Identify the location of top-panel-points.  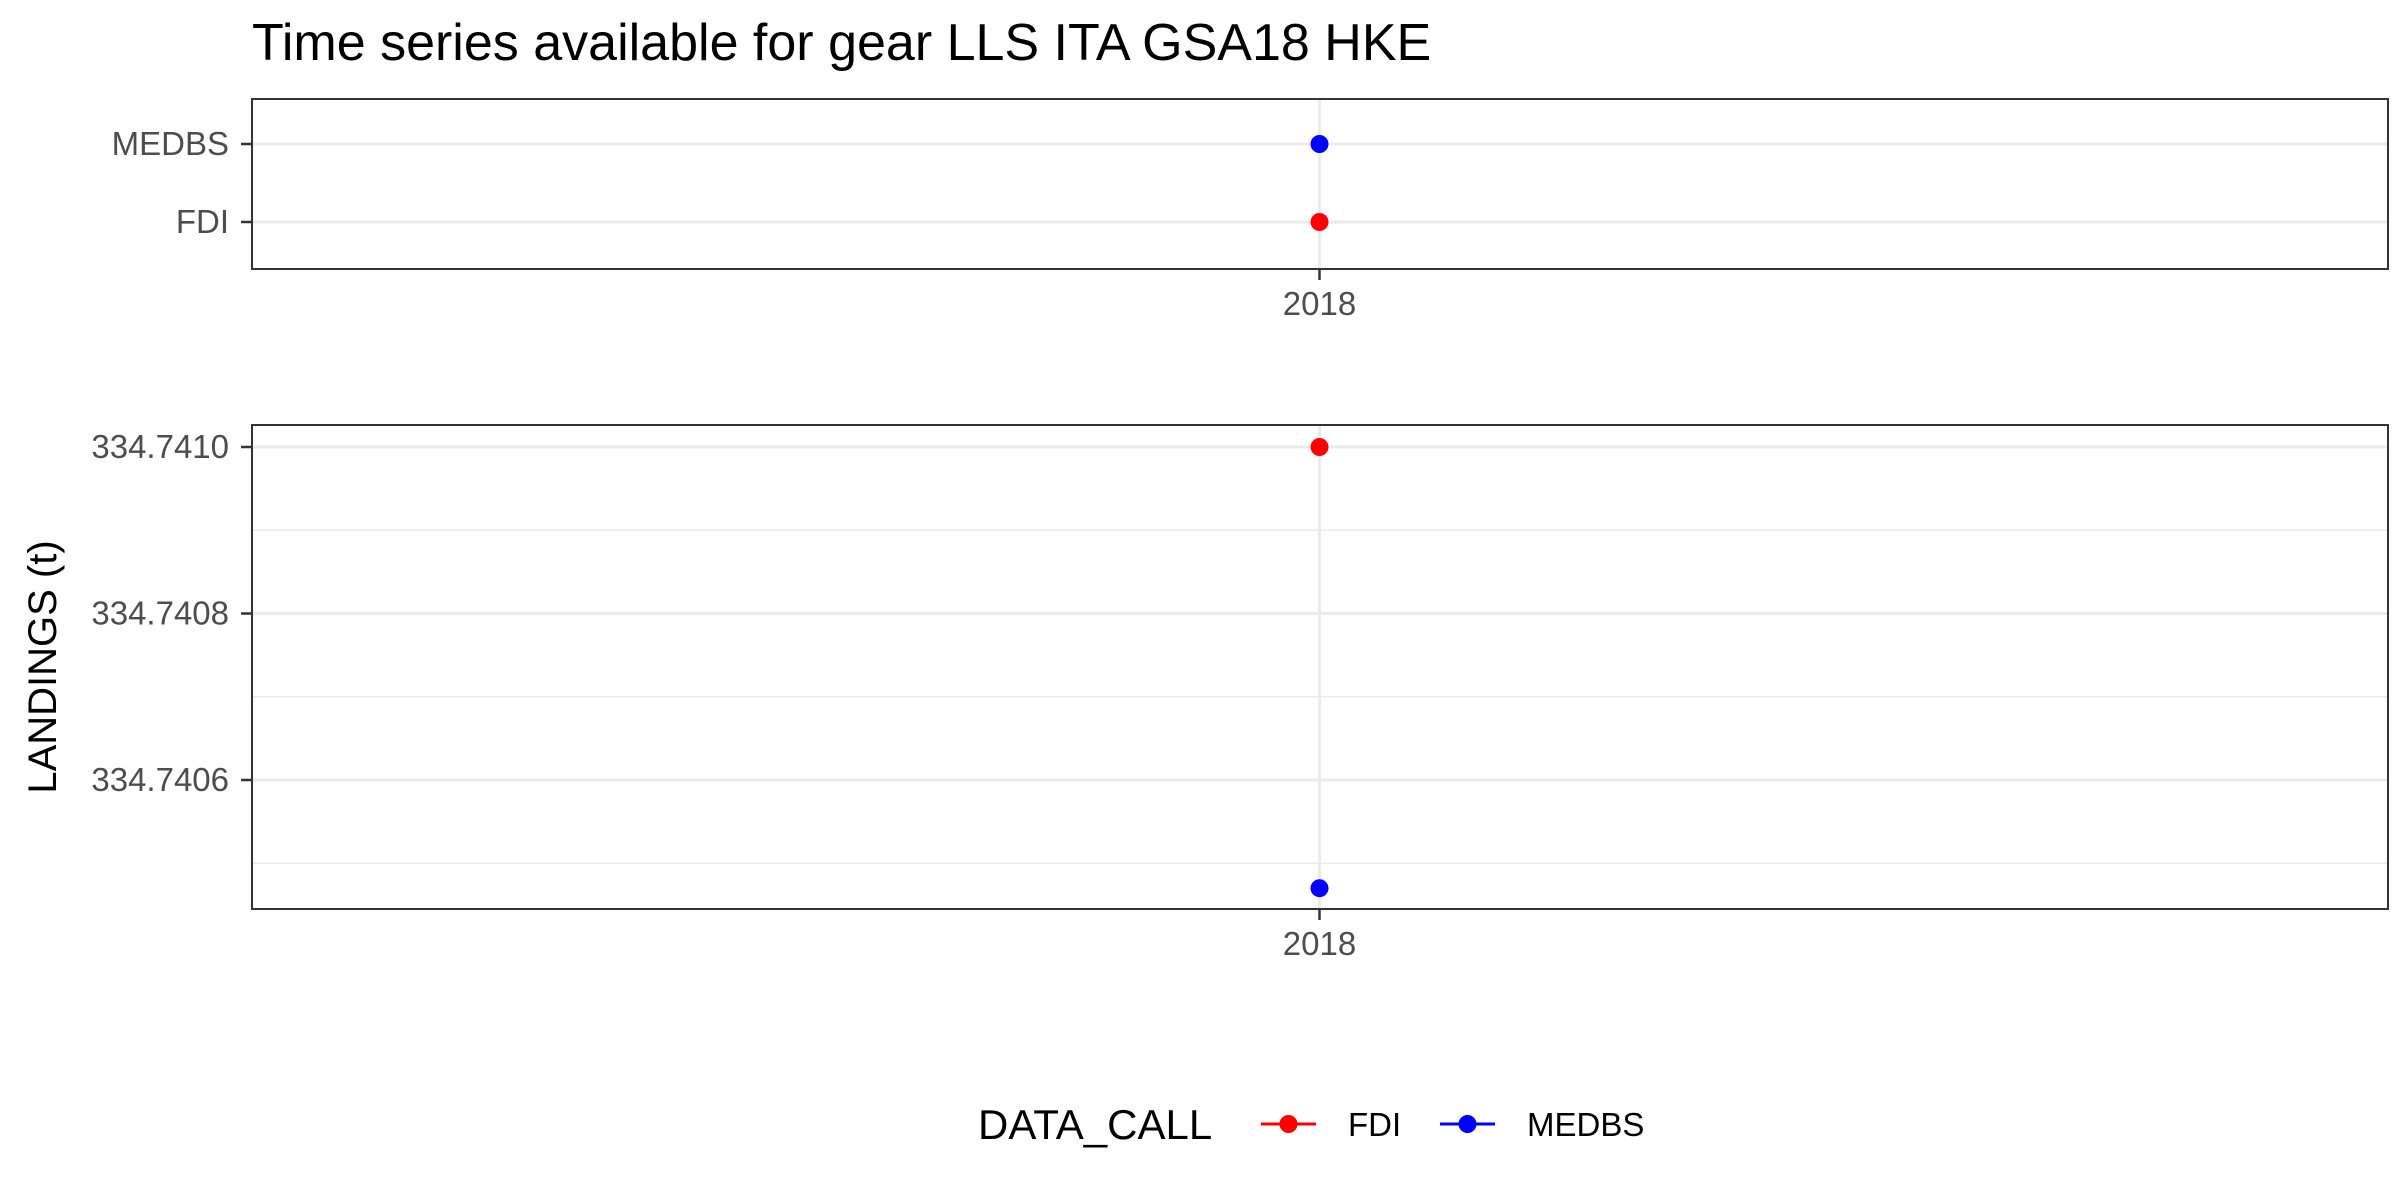
(1319, 183).